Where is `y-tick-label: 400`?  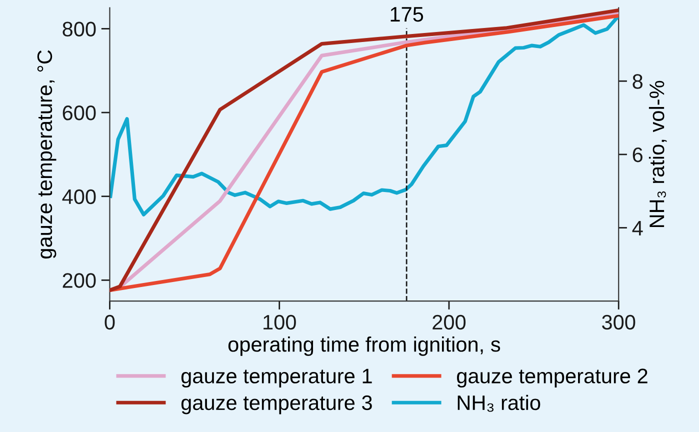 y-tick-label: 400 is located at coordinates (79, 196).